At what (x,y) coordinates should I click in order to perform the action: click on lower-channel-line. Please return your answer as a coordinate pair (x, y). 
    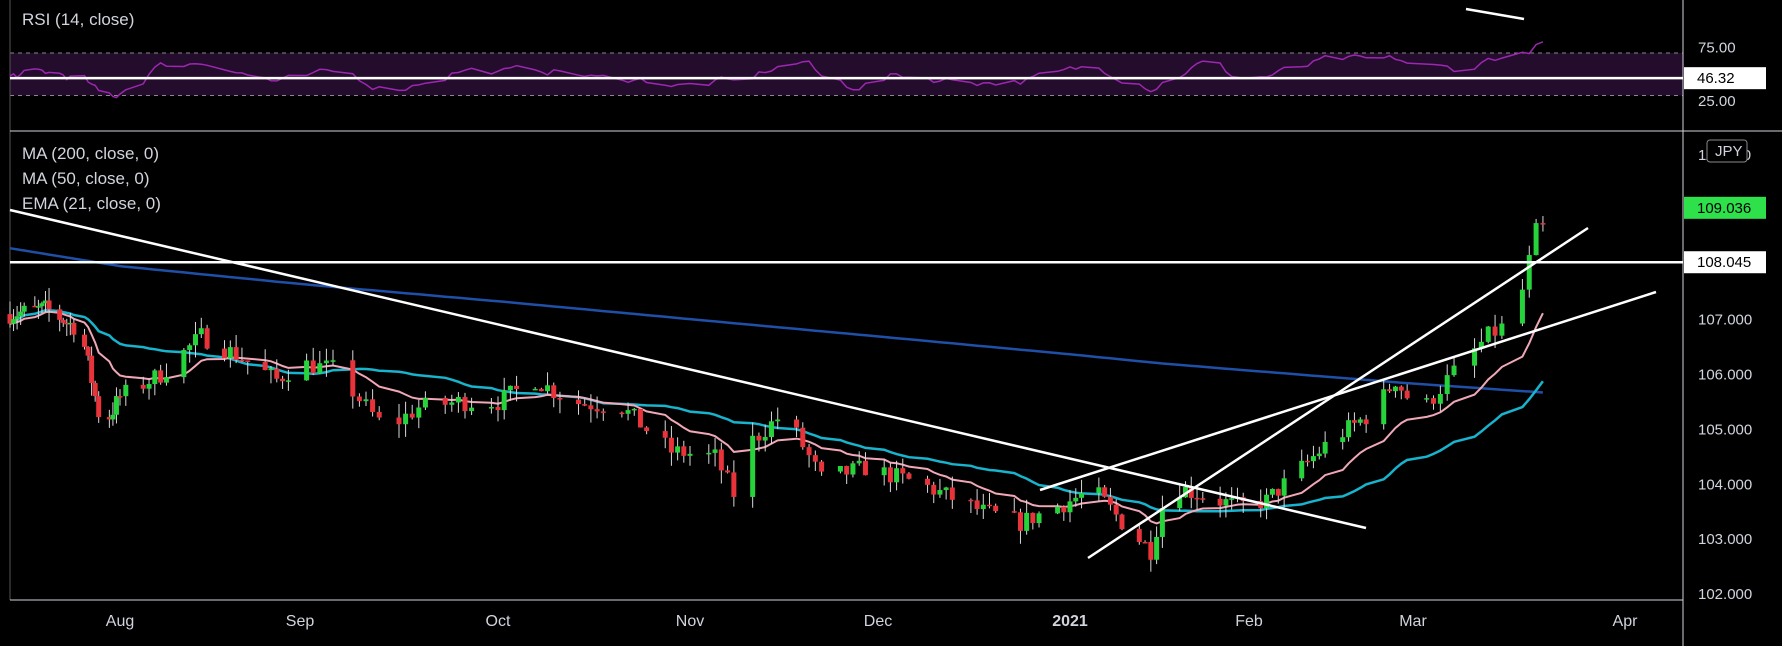
    Looking at the image, I should click on (1348, 391).